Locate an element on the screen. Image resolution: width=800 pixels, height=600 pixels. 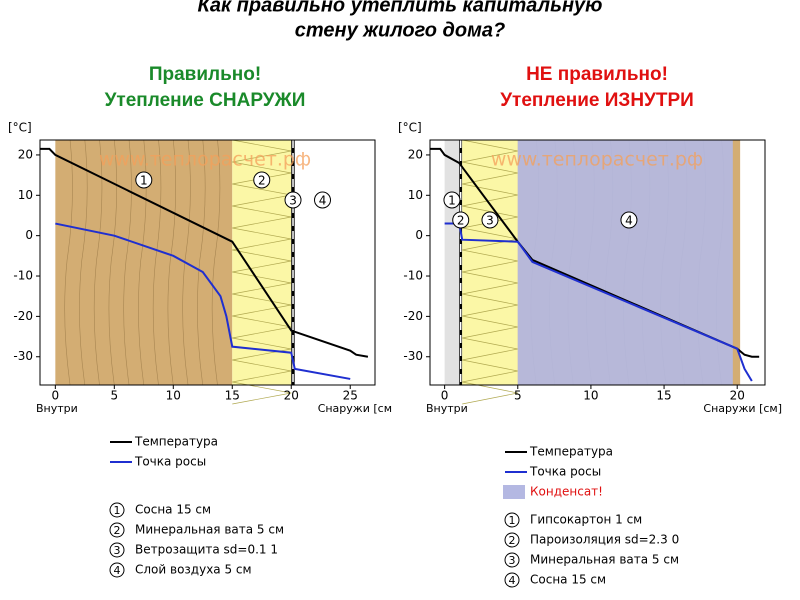
legend-swatch is located at coordinates (514, 492).